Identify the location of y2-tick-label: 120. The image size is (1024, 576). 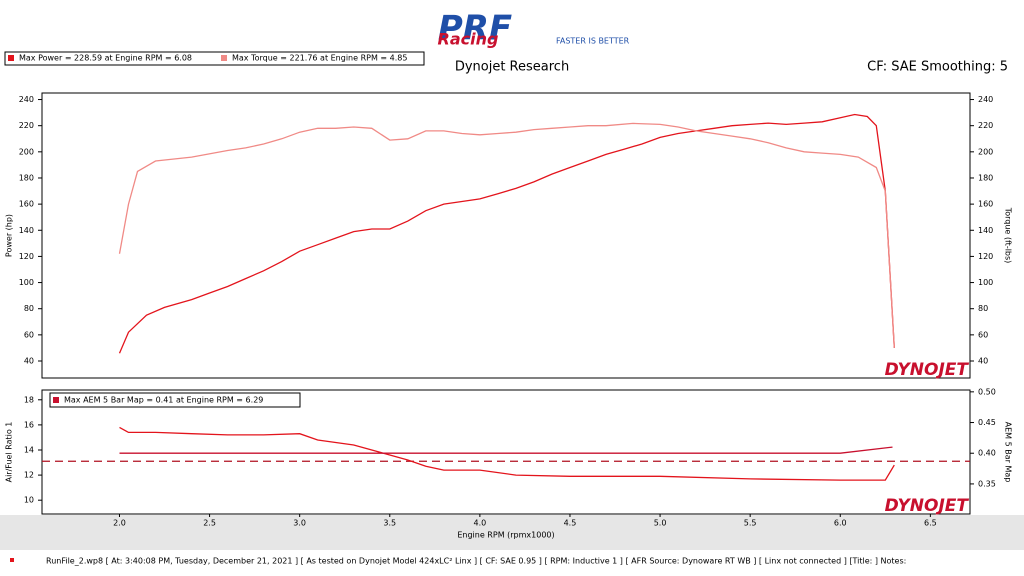
(985, 256).